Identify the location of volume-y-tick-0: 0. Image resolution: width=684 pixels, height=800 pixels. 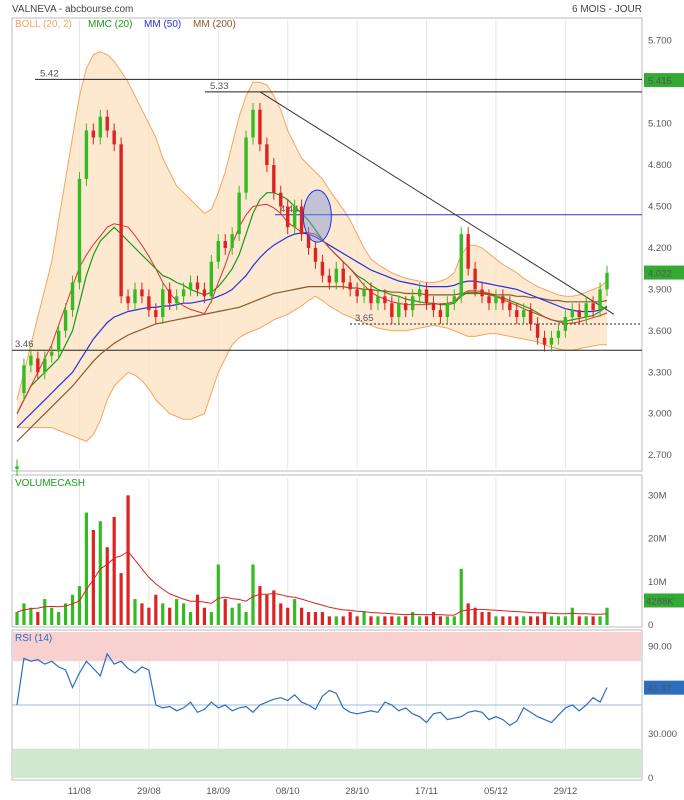
(650, 625).